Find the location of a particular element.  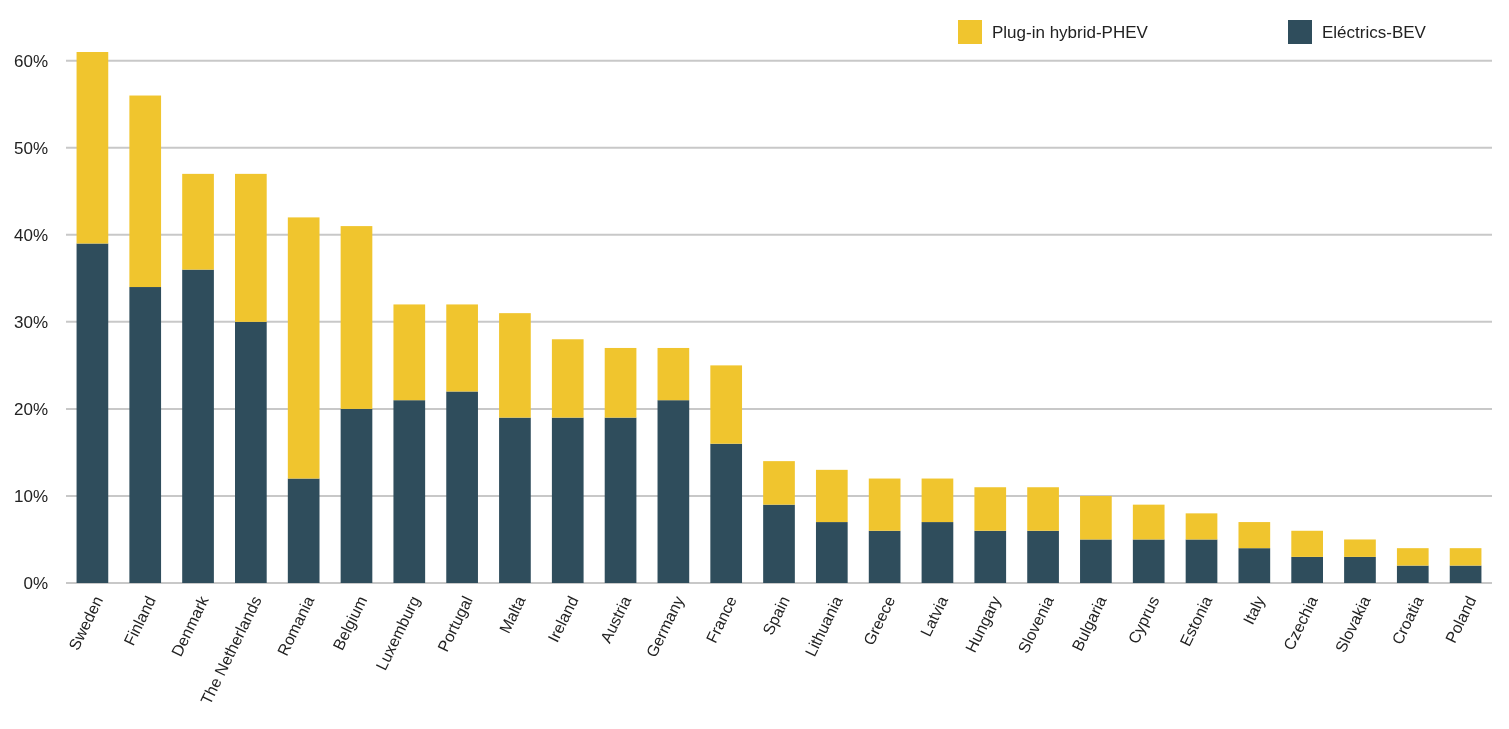

x-tick-label: Malta is located at coordinates (512, 614).